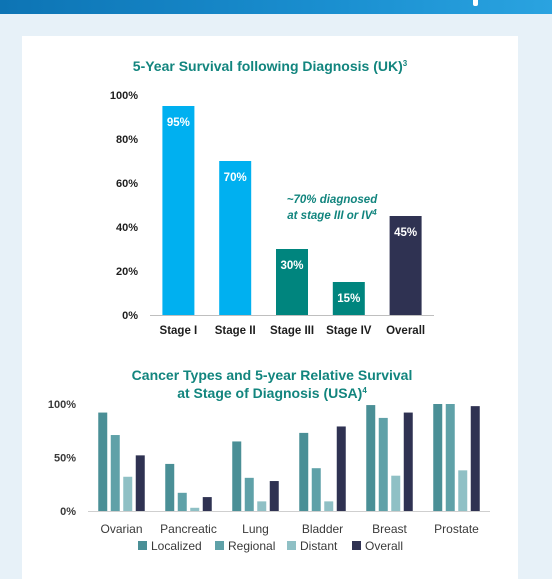 This screenshot has width=552, height=579. Describe the element at coordinates (127, 140) in the screenshot. I see `chart1-ytick-label: 80%` at that location.